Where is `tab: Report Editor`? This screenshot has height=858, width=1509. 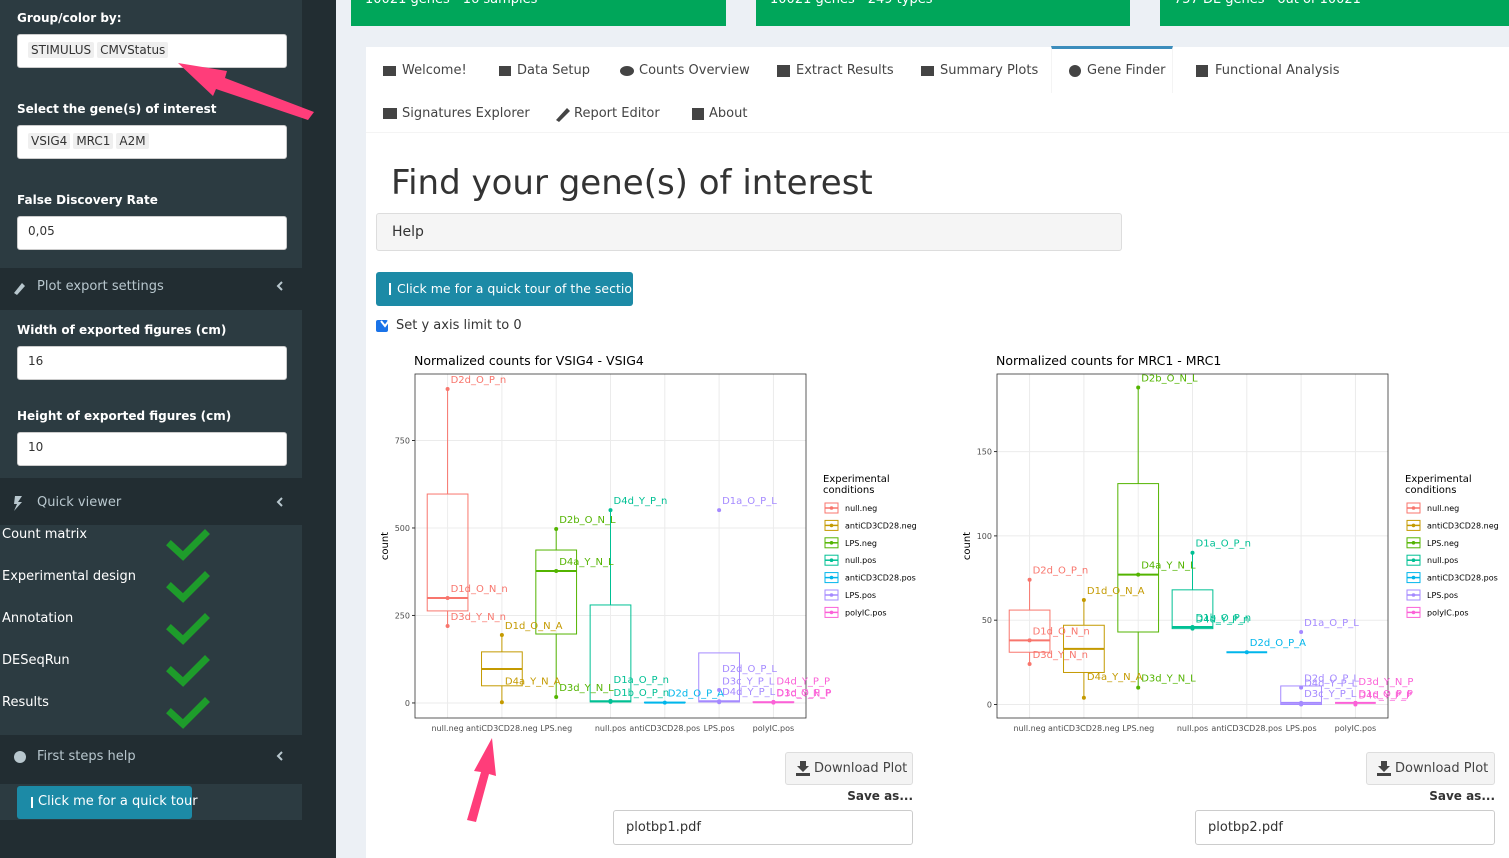 tab: Report Editor is located at coordinates (617, 113).